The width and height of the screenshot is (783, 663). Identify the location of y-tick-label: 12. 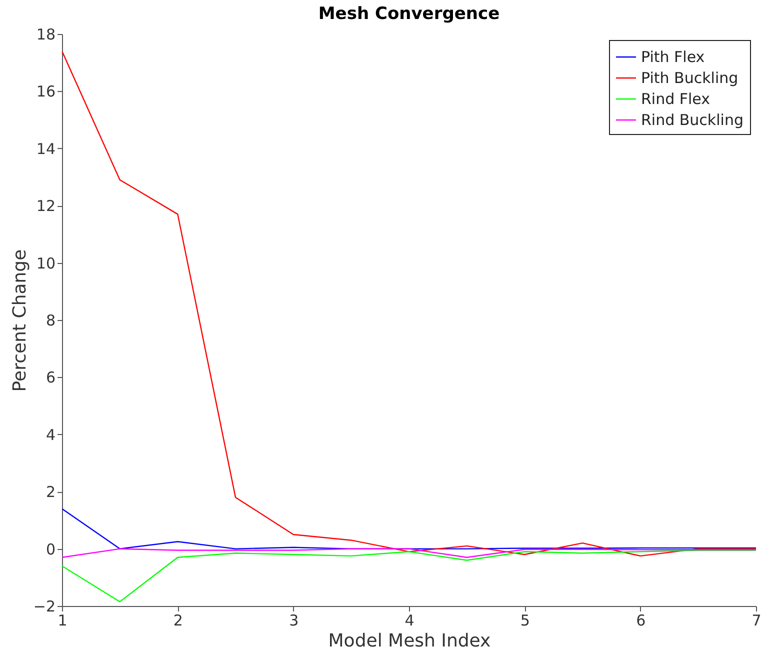
(46, 206).